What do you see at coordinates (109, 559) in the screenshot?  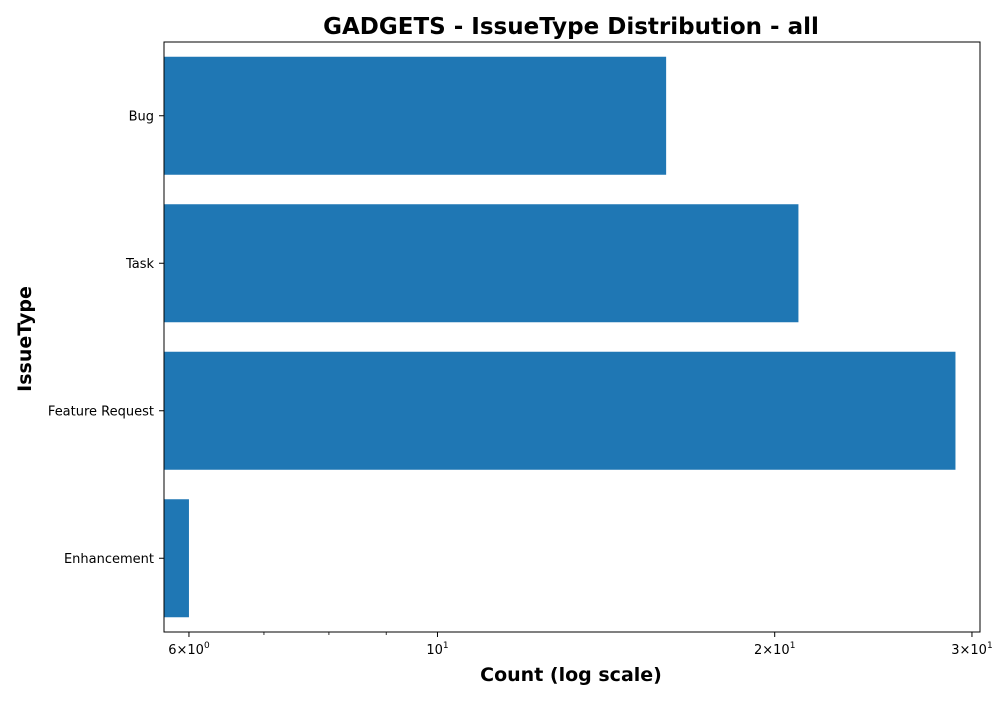 I see `y-tick-label-3: Enhancement` at bounding box center [109, 559].